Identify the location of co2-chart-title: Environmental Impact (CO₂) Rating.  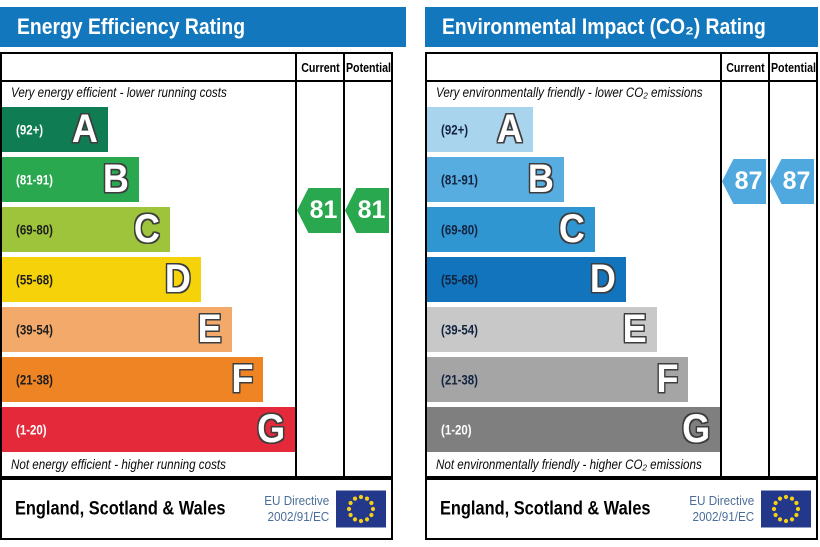
(604, 26).